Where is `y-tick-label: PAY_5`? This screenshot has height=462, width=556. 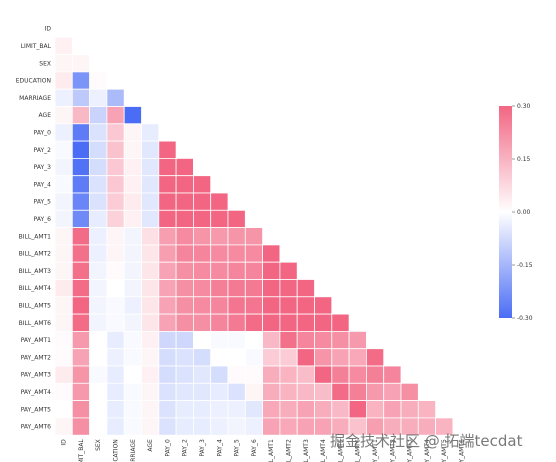 y-tick-label: PAY_5 is located at coordinates (43, 202).